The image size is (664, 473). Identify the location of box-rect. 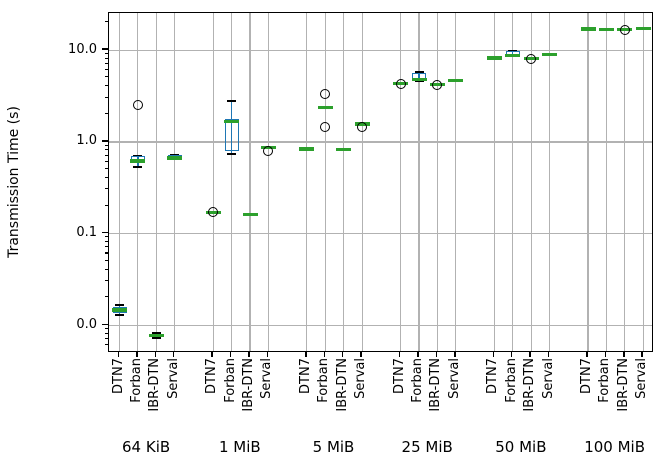
(231, 135).